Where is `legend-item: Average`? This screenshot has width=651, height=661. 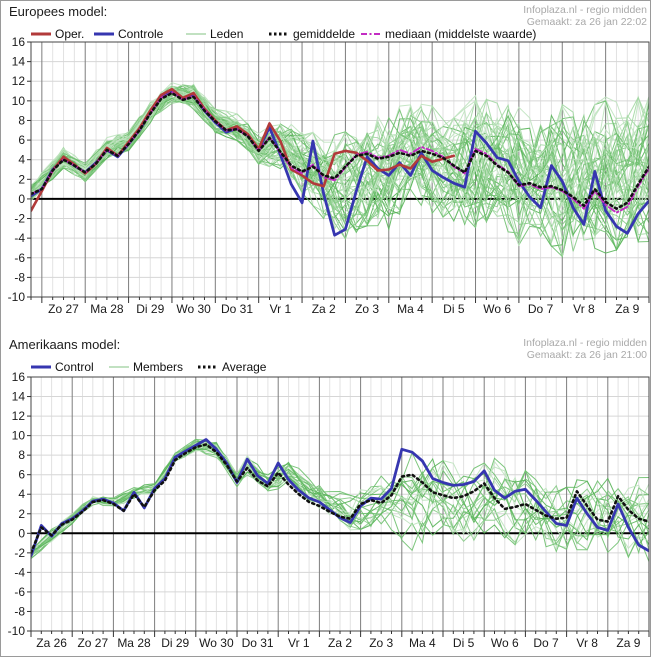
legend-item: Average is located at coordinates (232, 366).